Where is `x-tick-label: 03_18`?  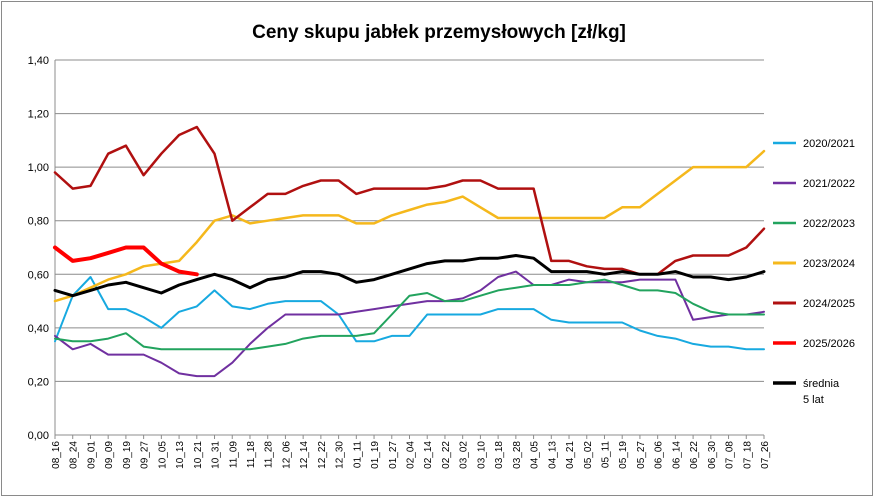
x-tick-label: 03_18 is located at coordinates (499, 455).